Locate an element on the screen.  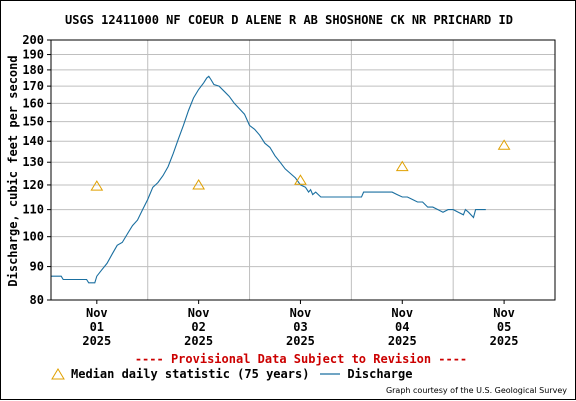
y-tick-label: 100 is located at coordinates (33, 237).